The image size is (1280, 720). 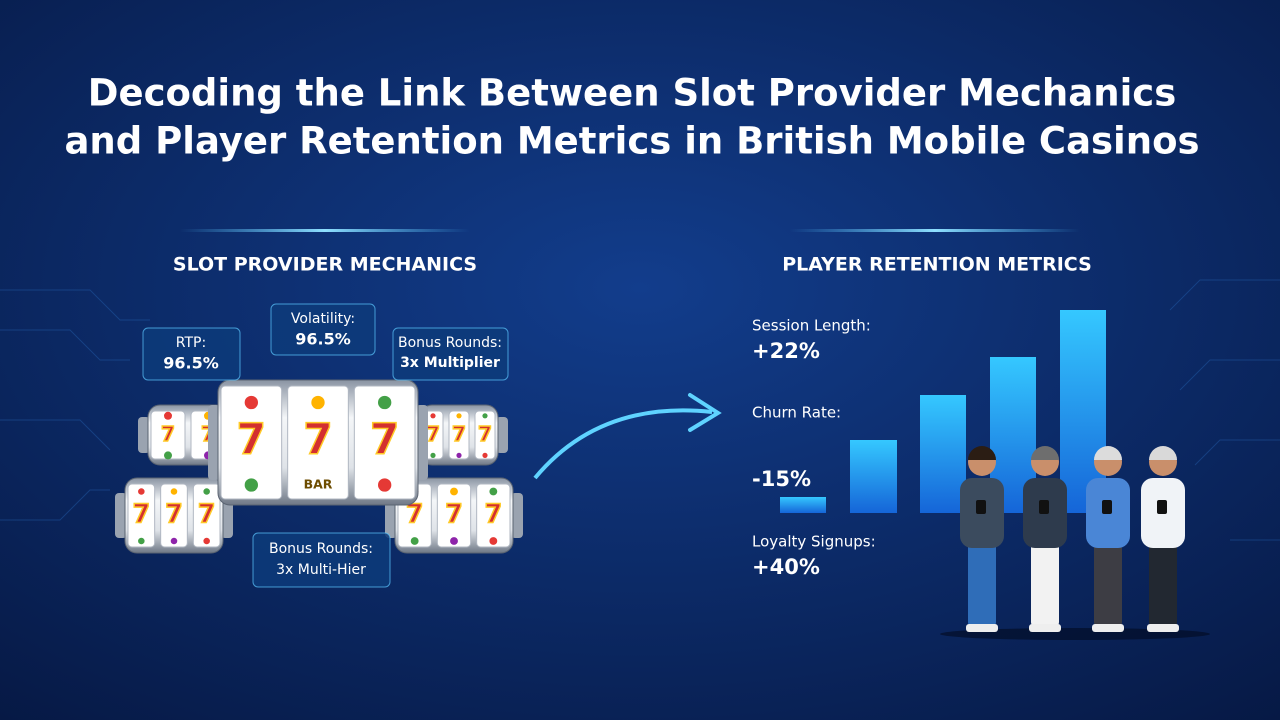 I want to click on callout-label: Volatility:, so click(x=323, y=319).